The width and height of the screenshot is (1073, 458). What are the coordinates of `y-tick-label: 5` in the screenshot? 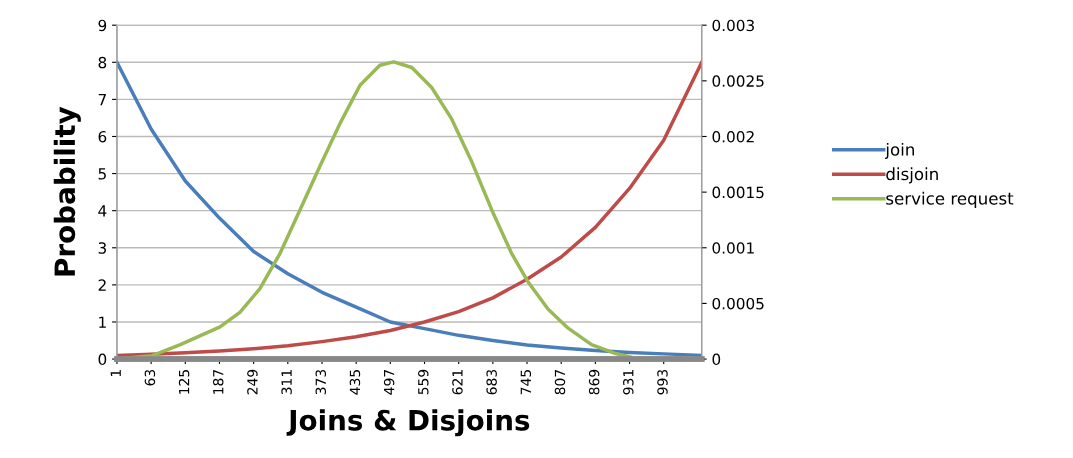 It's located at (102, 174).